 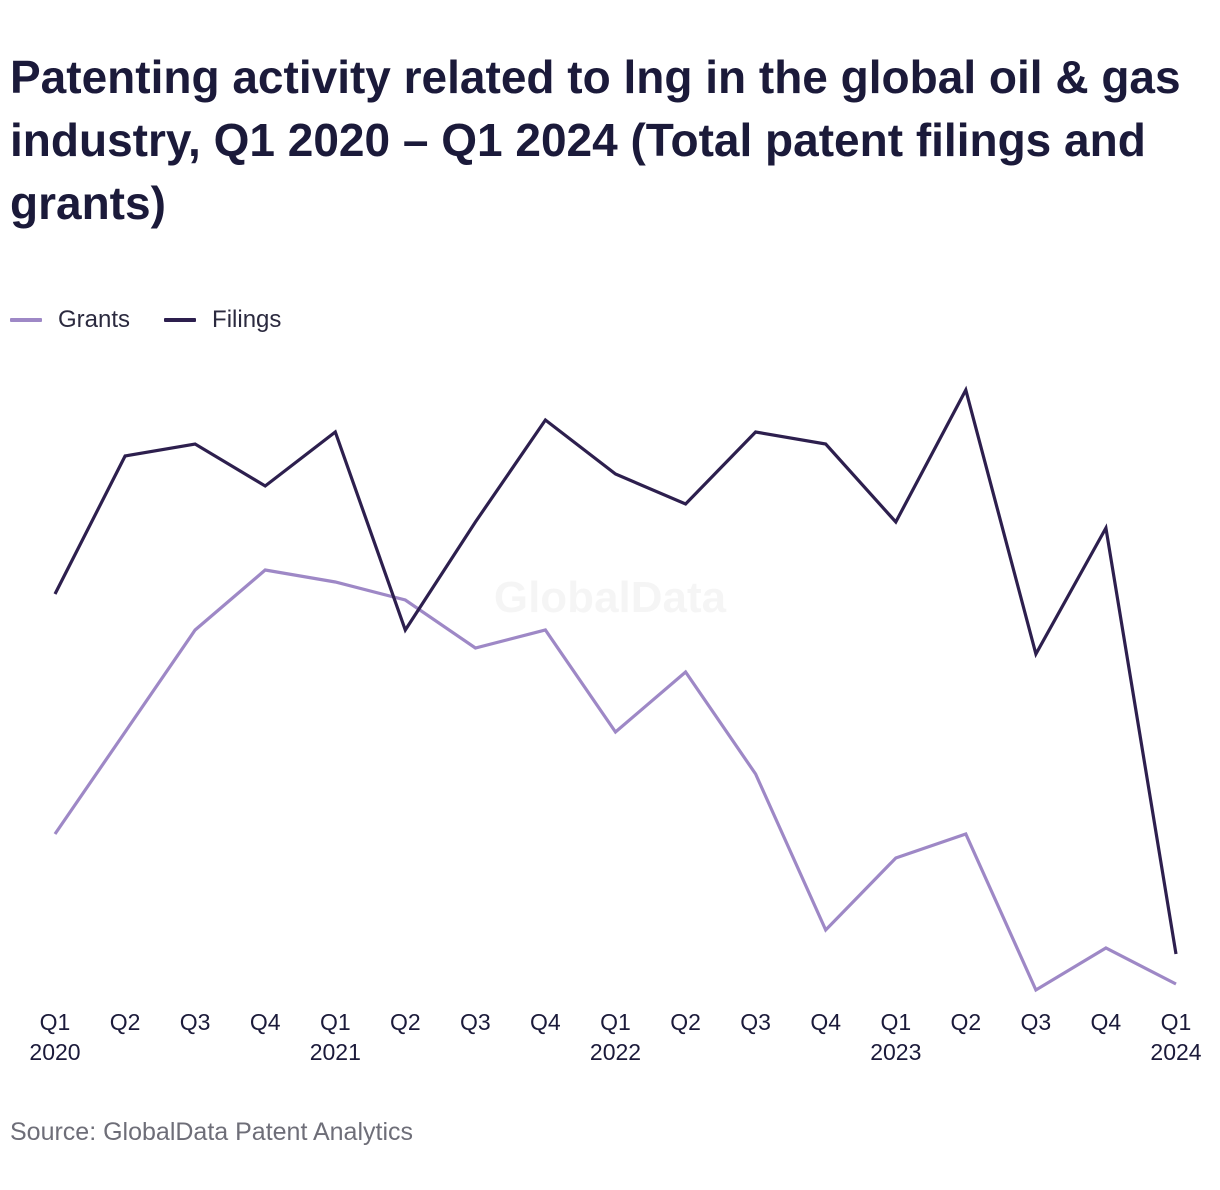 What do you see at coordinates (94, 319) in the screenshot?
I see `legend-label-grants: Grants` at bounding box center [94, 319].